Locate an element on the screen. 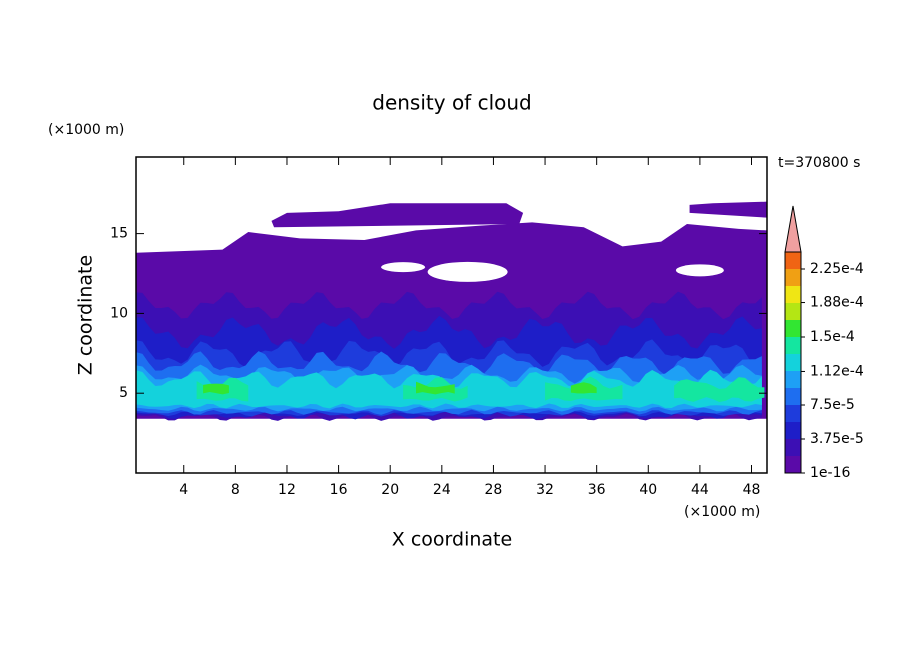 This screenshot has height=654, width=904. x-axis-title: X coordinate is located at coordinates (452, 540).